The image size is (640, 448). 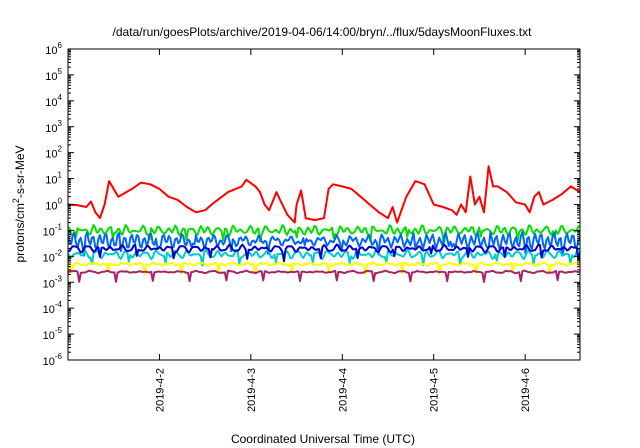 What do you see at coordinates (323, 439) in the screenshot?
I see `x-axis-label: Coordinated Universal Time (UTC)` at bounding box center [323, 439].